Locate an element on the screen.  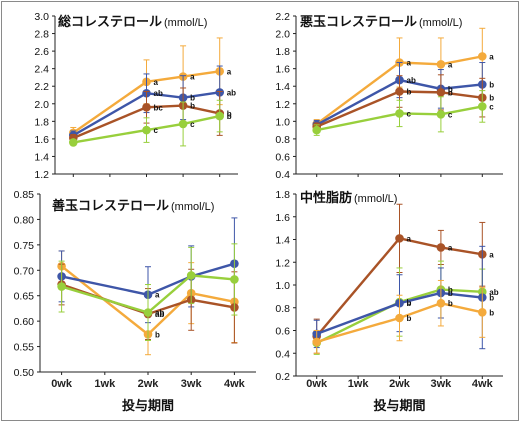
panel-title: 中性脂肪 (mmol/L) is located at coordinates (348, 198).